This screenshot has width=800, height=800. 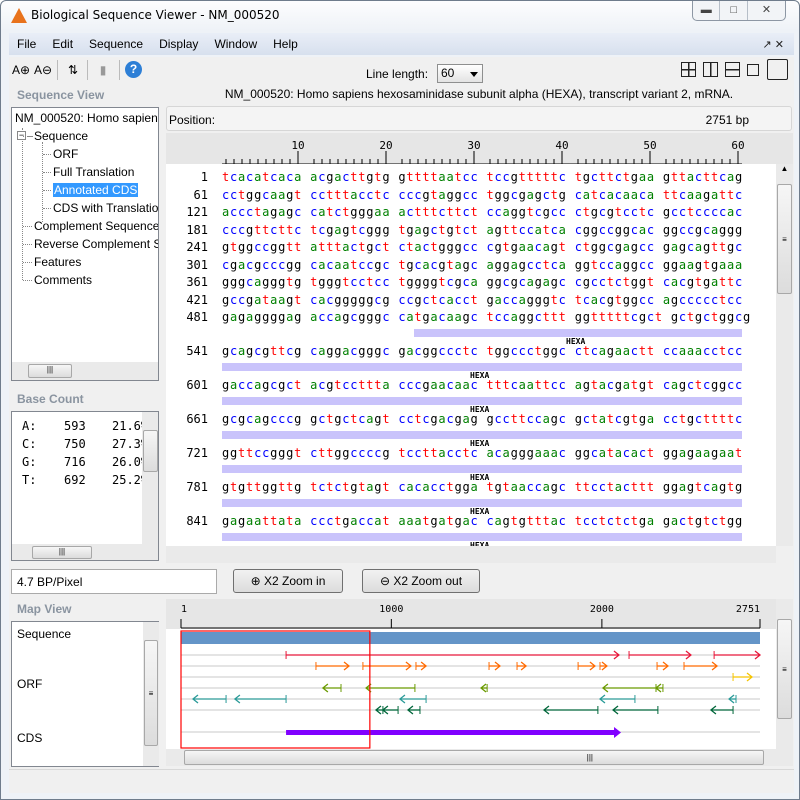 I want to click on sequence-hscrollbar, so click(x=471, y=554).